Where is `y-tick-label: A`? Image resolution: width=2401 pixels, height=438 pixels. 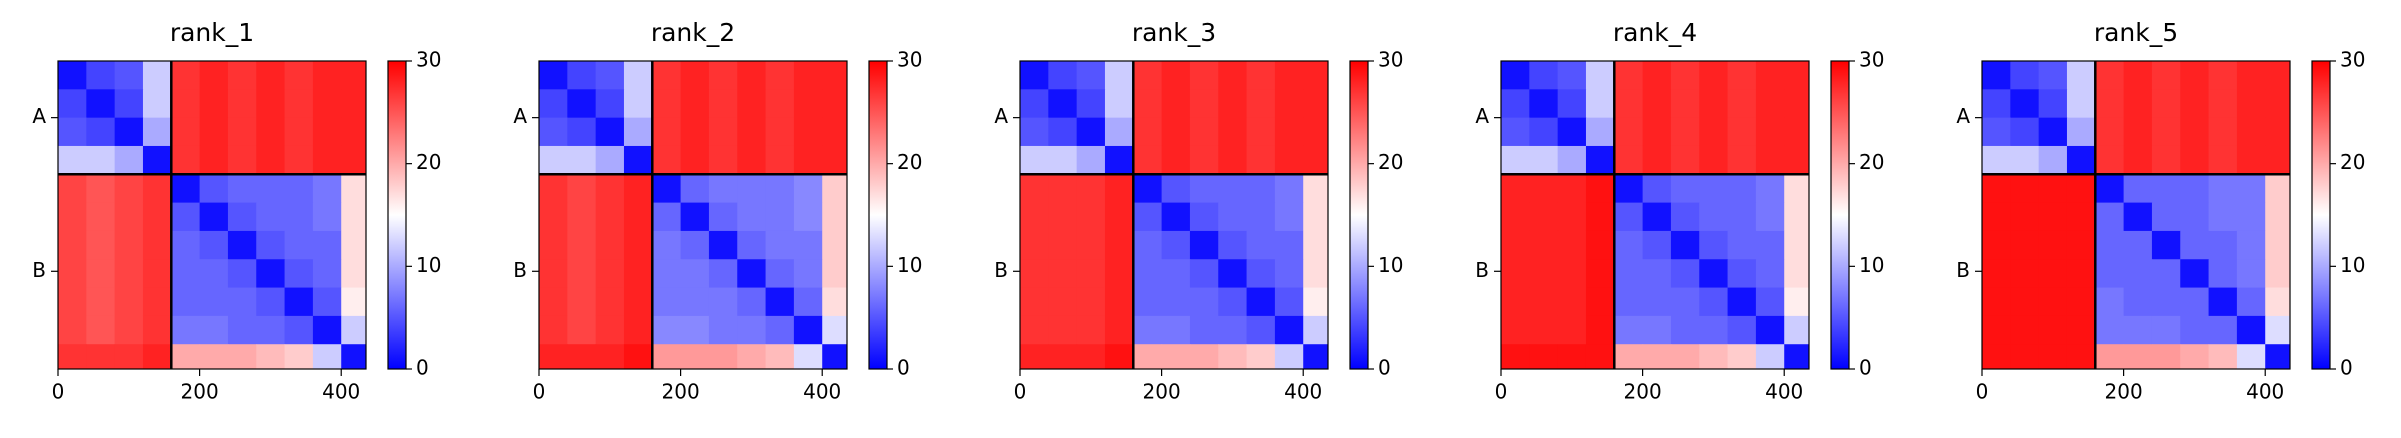
y-tick-label: A is located at coordinates (1001, 116).